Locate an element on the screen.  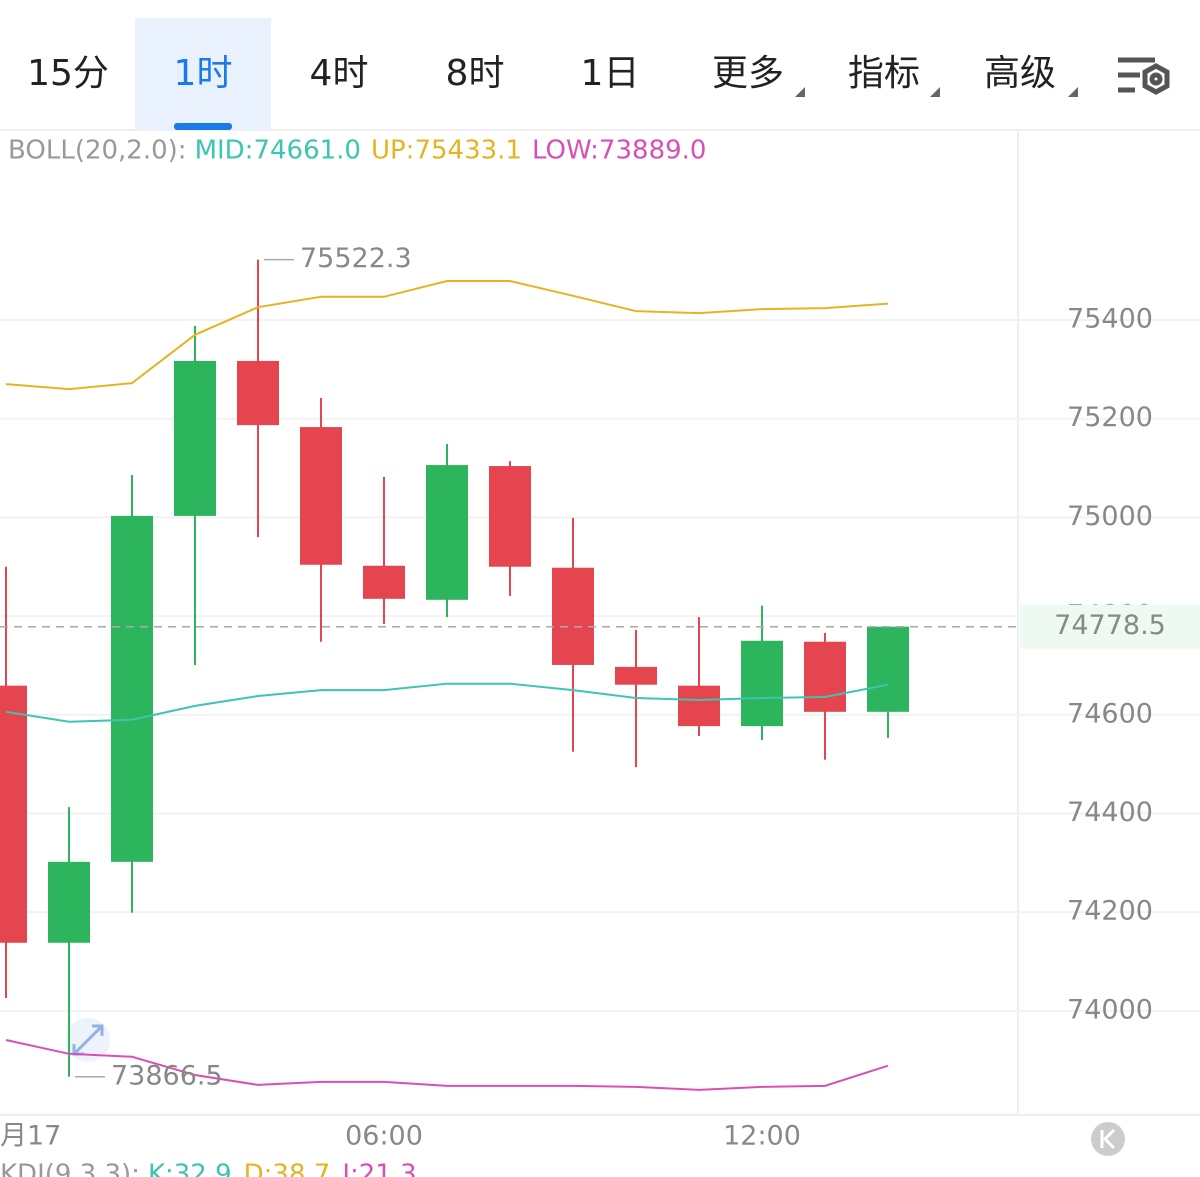
tab: 4时 is located at coordinates (339, 73).